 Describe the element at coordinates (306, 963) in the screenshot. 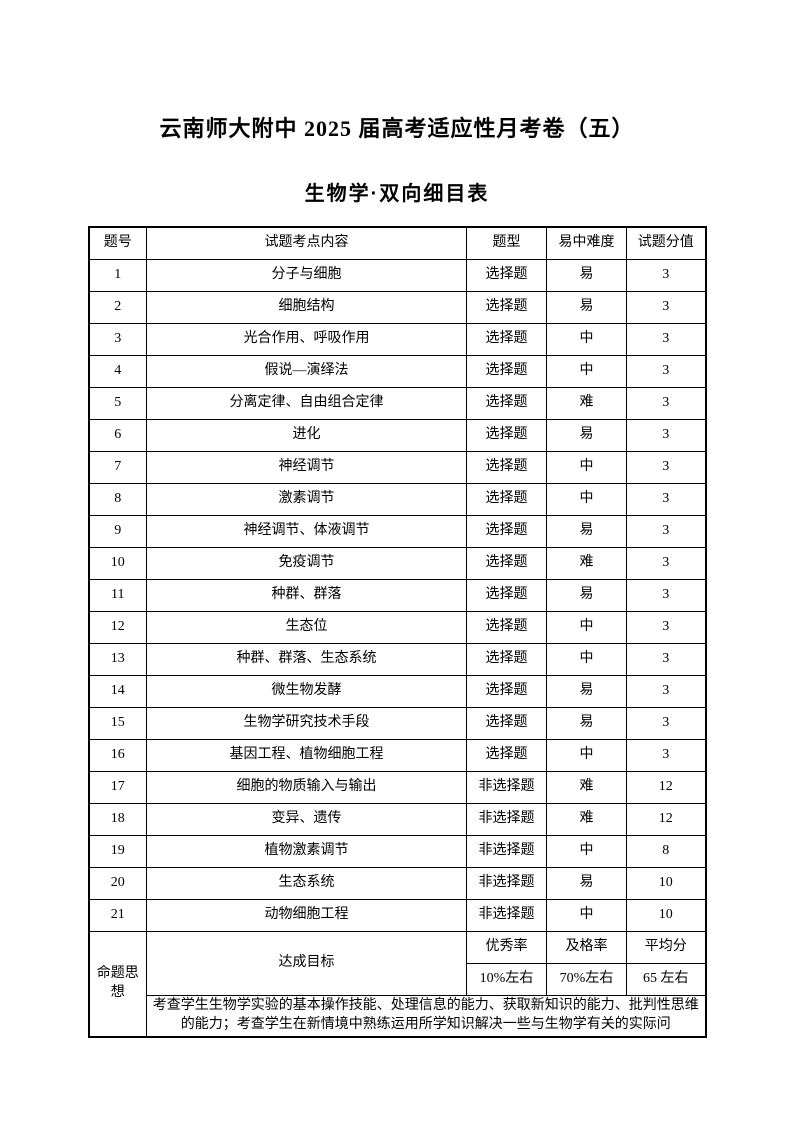

I see `goal-label-cell: 达成目标` at that location.